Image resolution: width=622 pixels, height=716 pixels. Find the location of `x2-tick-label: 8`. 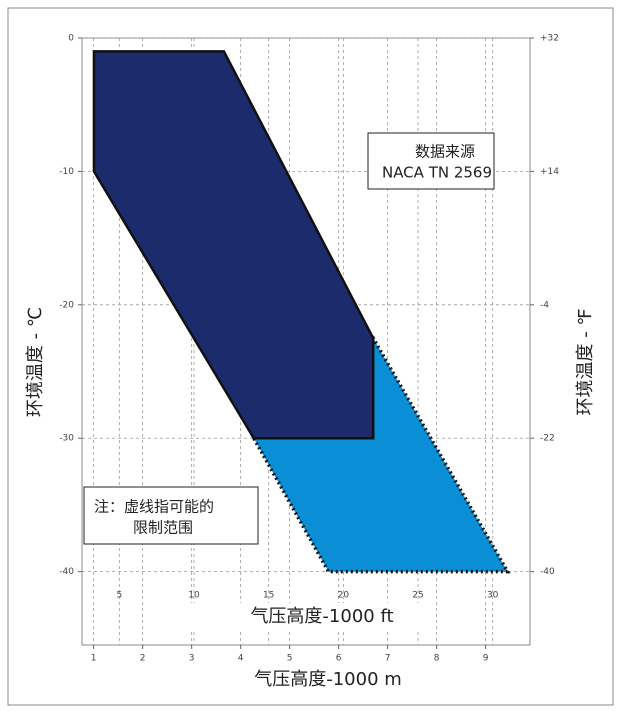

x2-tick-label: 8 is located at coordinates (437, 659).